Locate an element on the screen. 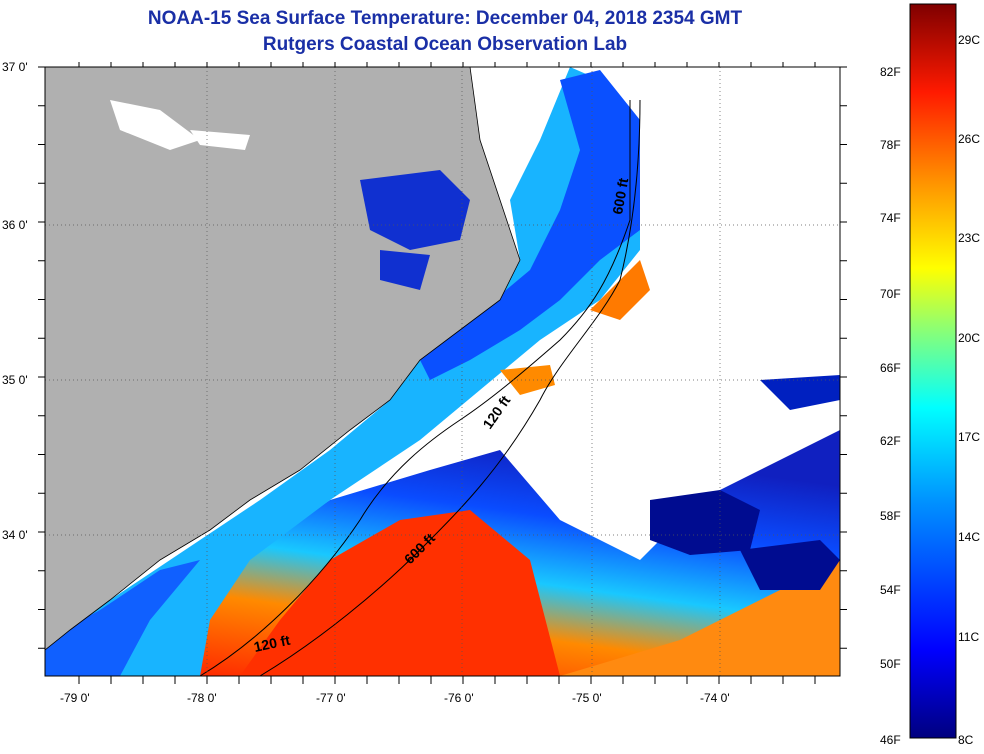 This screenshot has height=754, width=984. cb-f-54: 54F is located at coordinates (890, 590).